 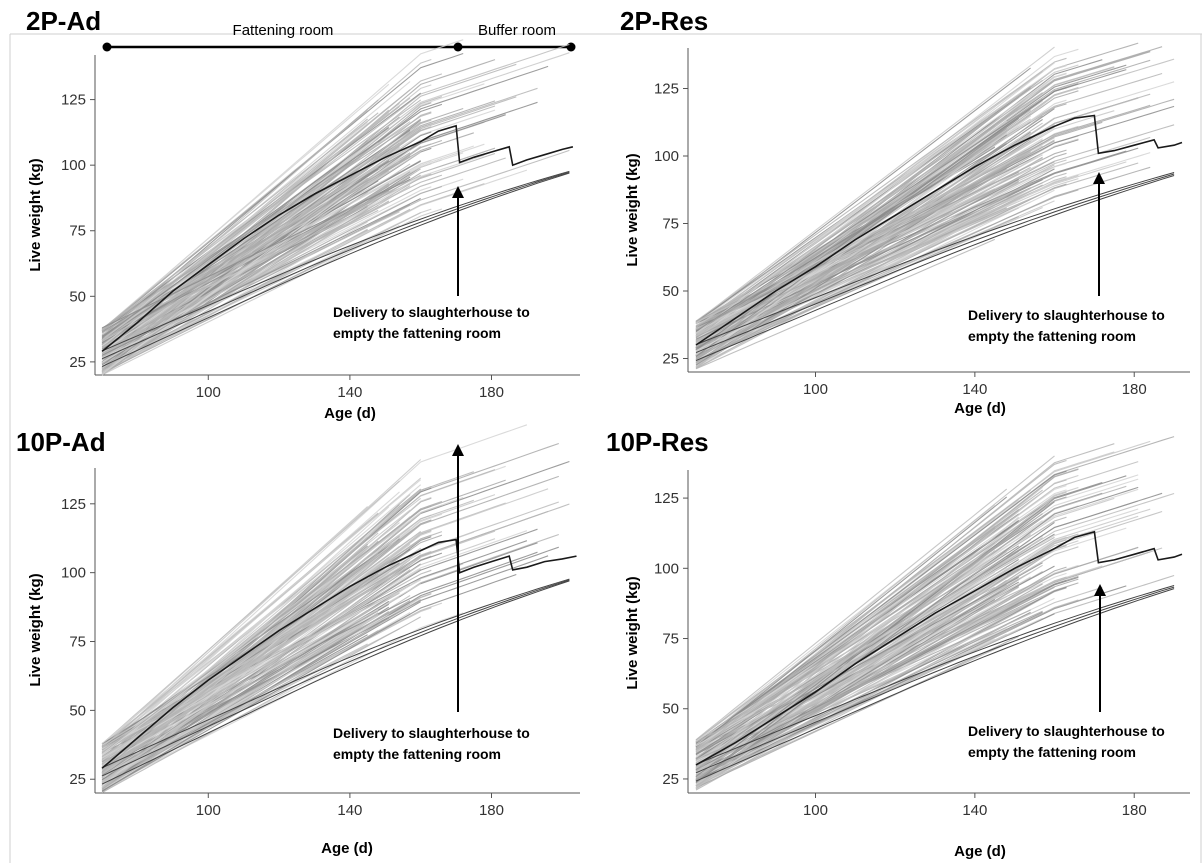 I want to click on annotation-line-2: empty the fattening room, so click(x=1052, y=336).